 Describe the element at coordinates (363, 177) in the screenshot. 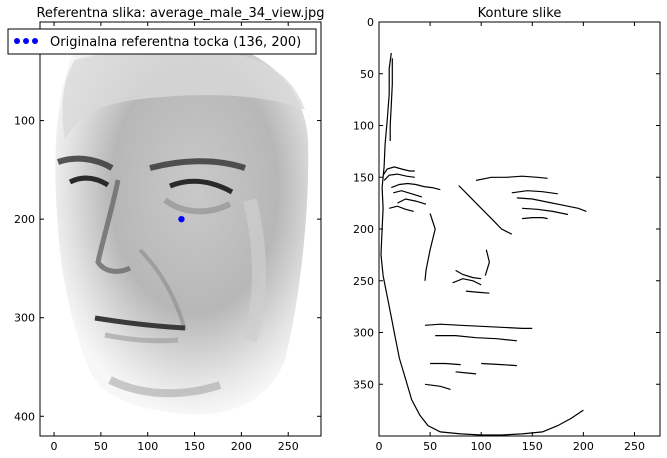

I see `right-y-tick-label: 150` at that location.